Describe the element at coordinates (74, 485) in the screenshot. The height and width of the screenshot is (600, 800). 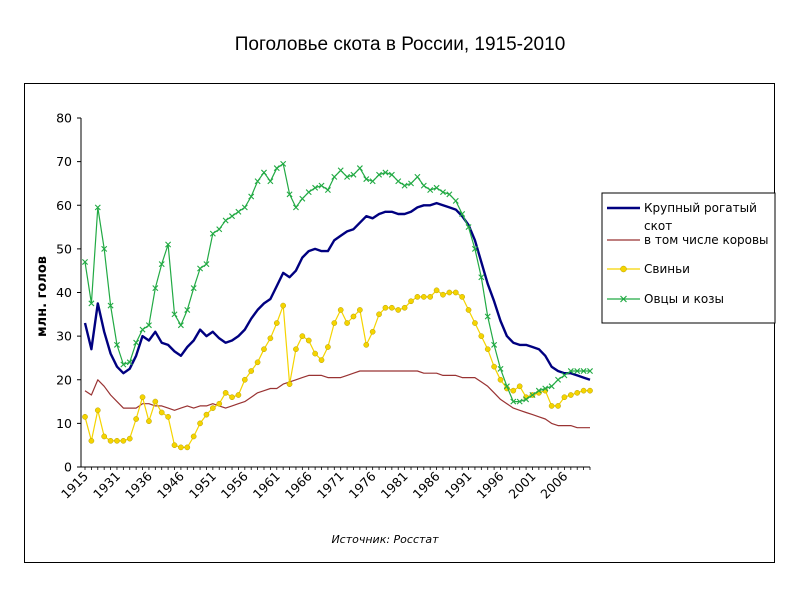
I see `x-tick-label: 1915` at that location.